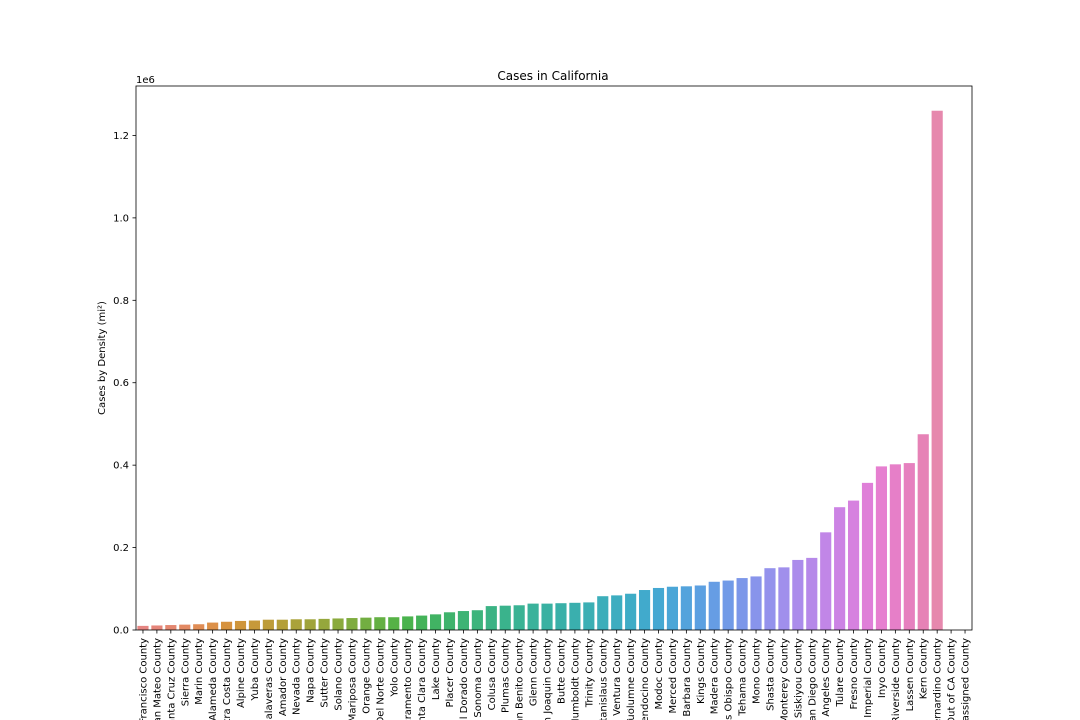 The width and height of the screenshot is (1080, 720). Describe the element at coordinates (157, 679) in the screenshot. I see `x-tick-label: San Mateo County` at that location.